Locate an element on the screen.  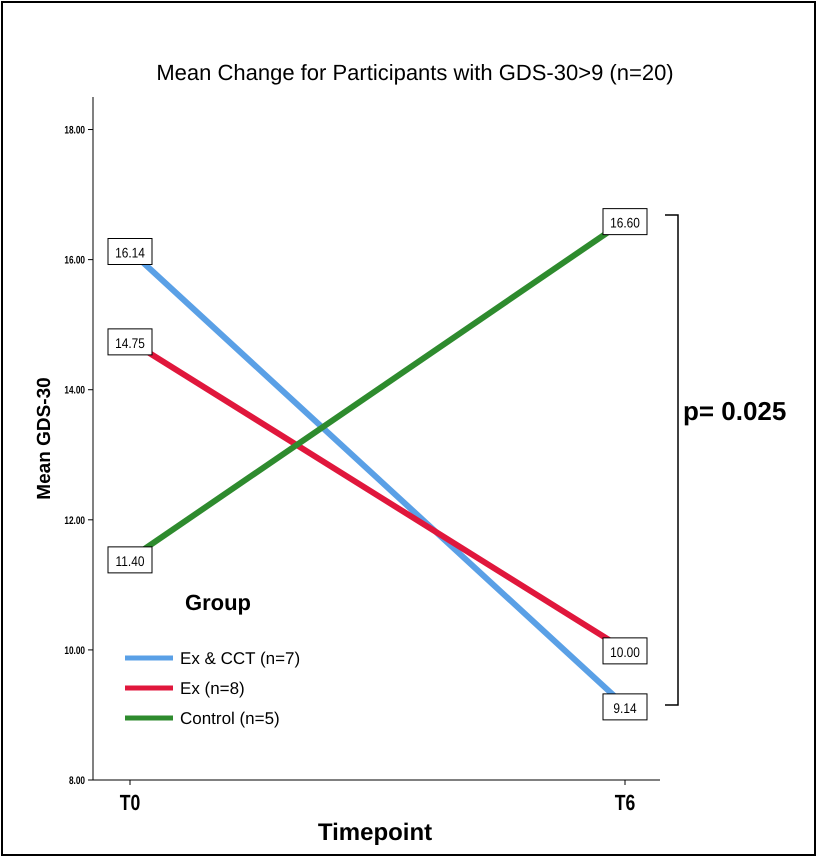
y-tick-label: 12.00 is located at coordinates (74, 521).